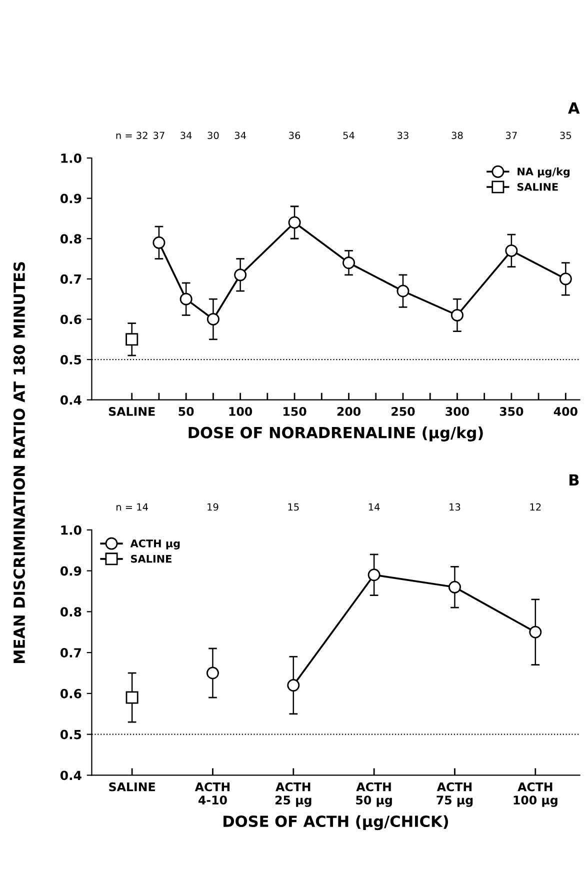 The image size is (588, 873). Describe the element at coordinates (455, 507) in the screenshot. I see `text: 13` at that location.